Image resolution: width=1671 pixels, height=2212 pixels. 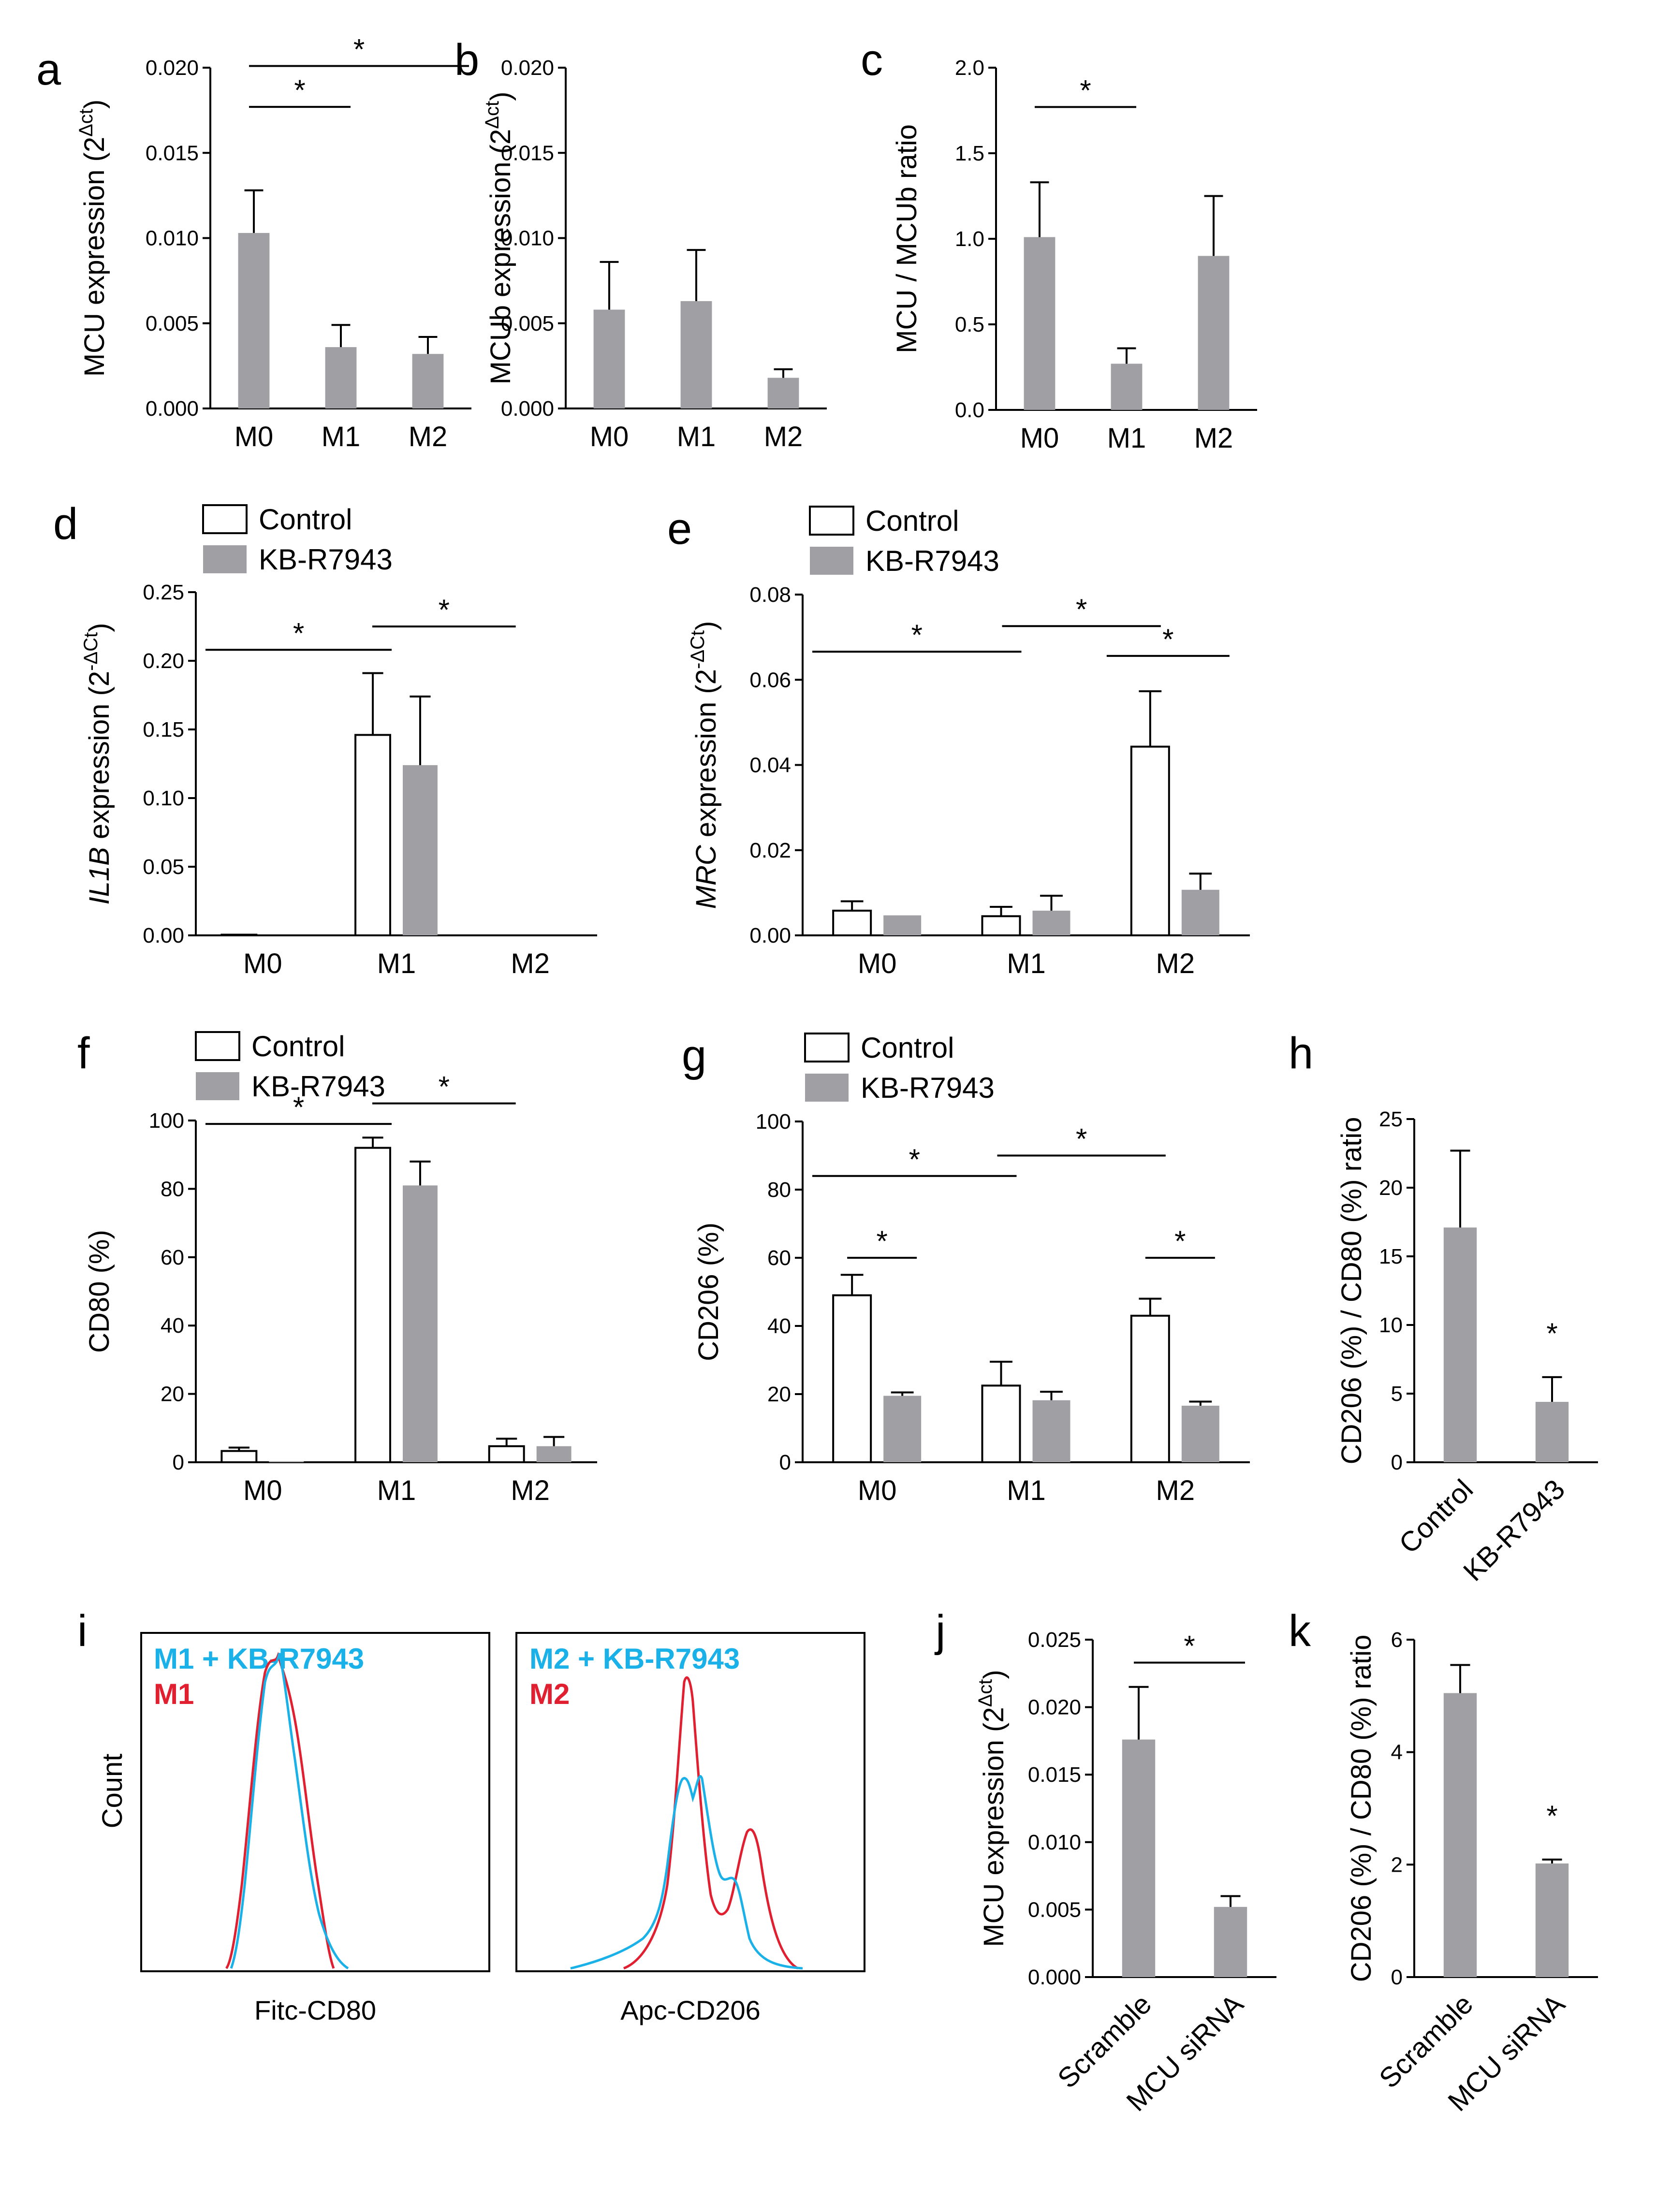 What do you see at coordinates (704, 765) in the screenshot?
I see `y-axis-label: MRC expression (2-ΔCt)` at bounding box center [704, 765].